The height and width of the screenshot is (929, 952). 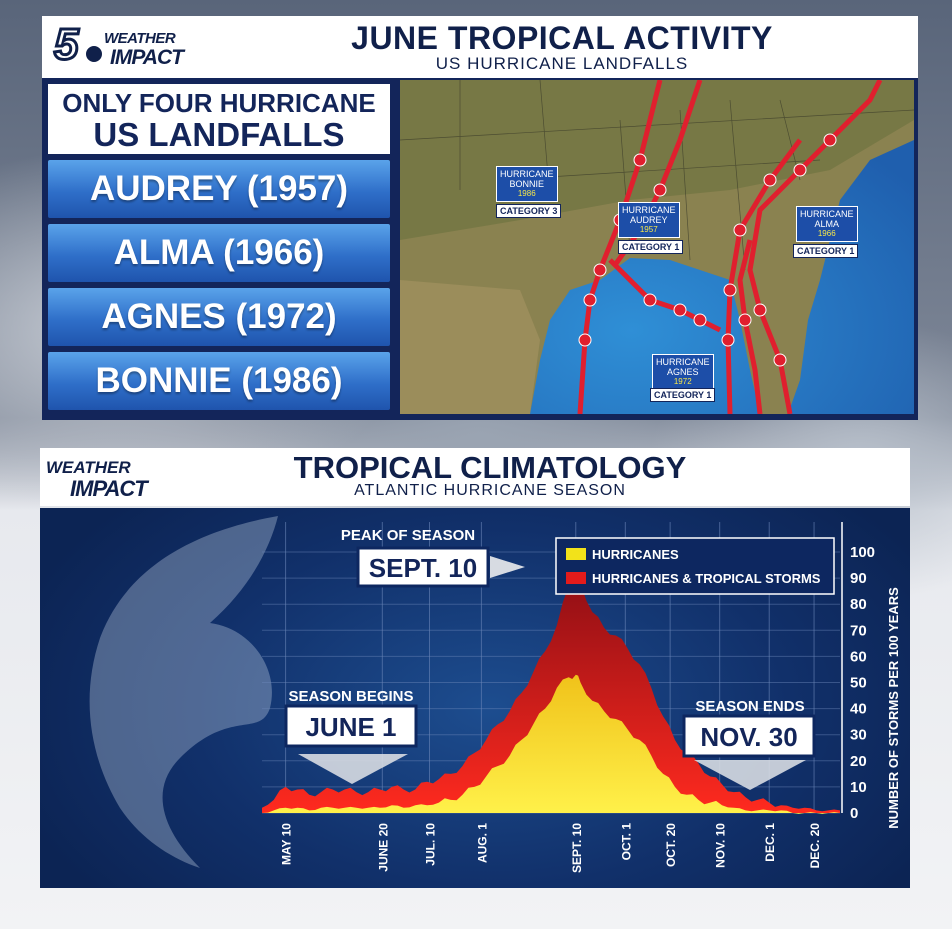 I want to click on y-tick-label-3: 30, so click(x=858, y=735).